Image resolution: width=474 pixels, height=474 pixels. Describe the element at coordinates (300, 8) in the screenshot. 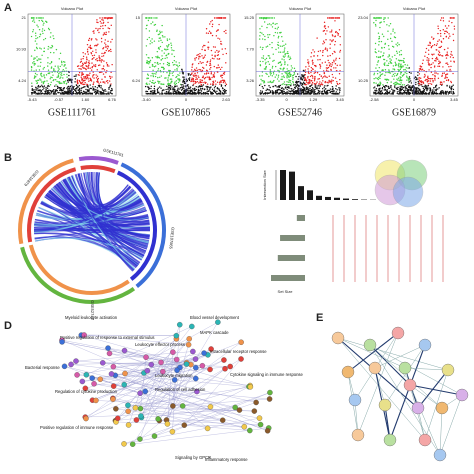

I see `plot-title: Volcano Plot` at that location.